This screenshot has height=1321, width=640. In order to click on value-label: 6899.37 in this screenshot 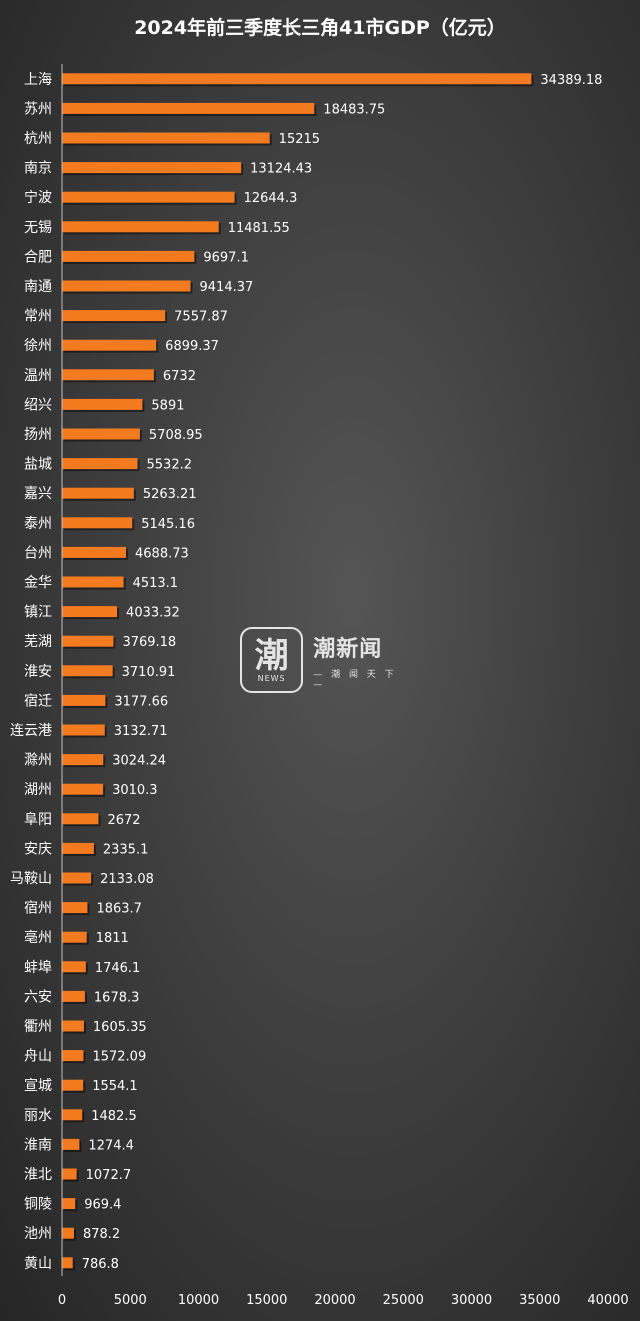, I will do `click(192, 346)`.